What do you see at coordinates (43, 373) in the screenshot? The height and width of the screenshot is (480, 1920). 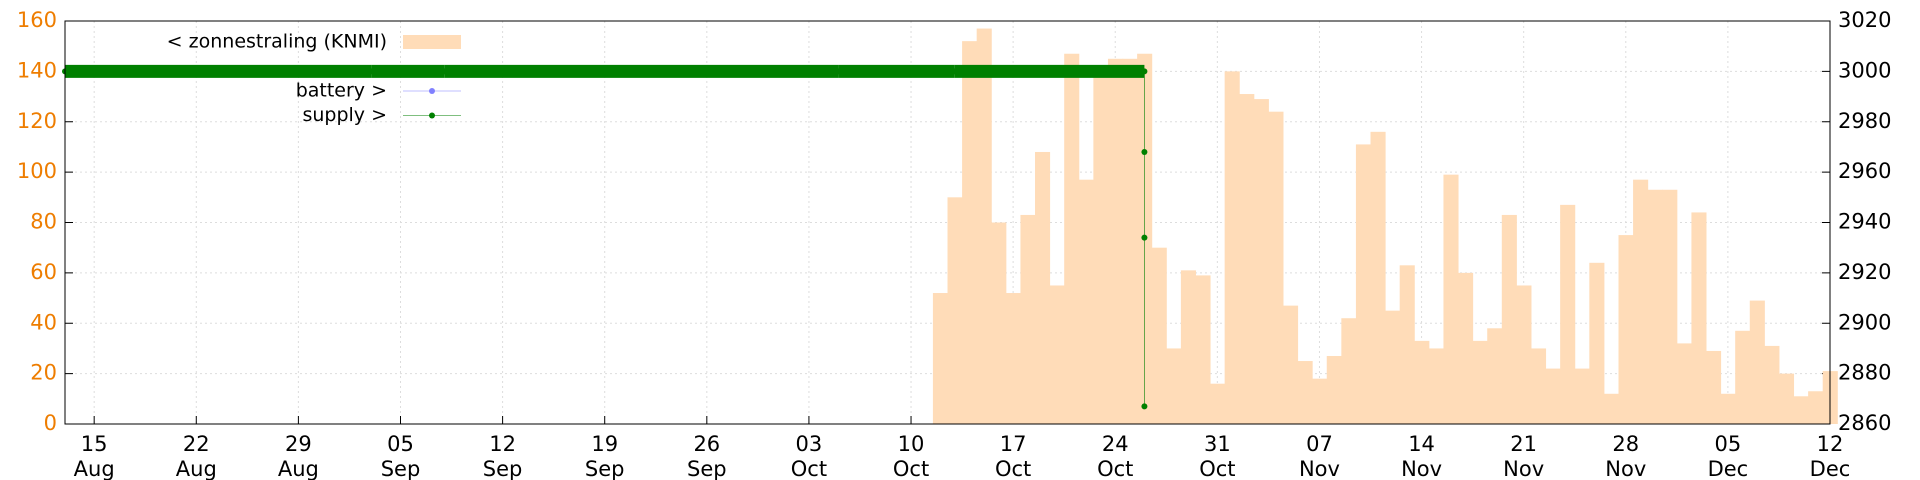 I see `y-tick-label: 20` at bounding box center [43, 373].